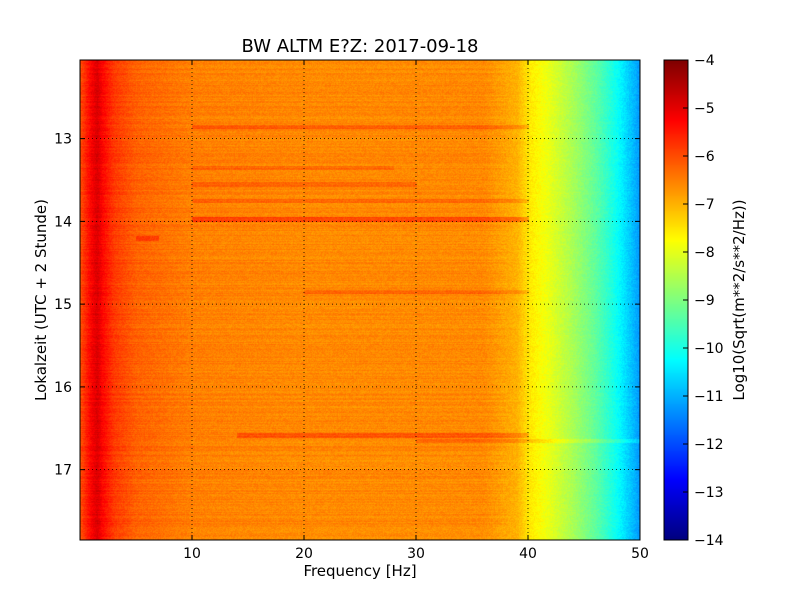  What do you see at coordinates (528, 554) in the screenshot?
I see `x-tick-label: 40` at bounding box center [528, 554].